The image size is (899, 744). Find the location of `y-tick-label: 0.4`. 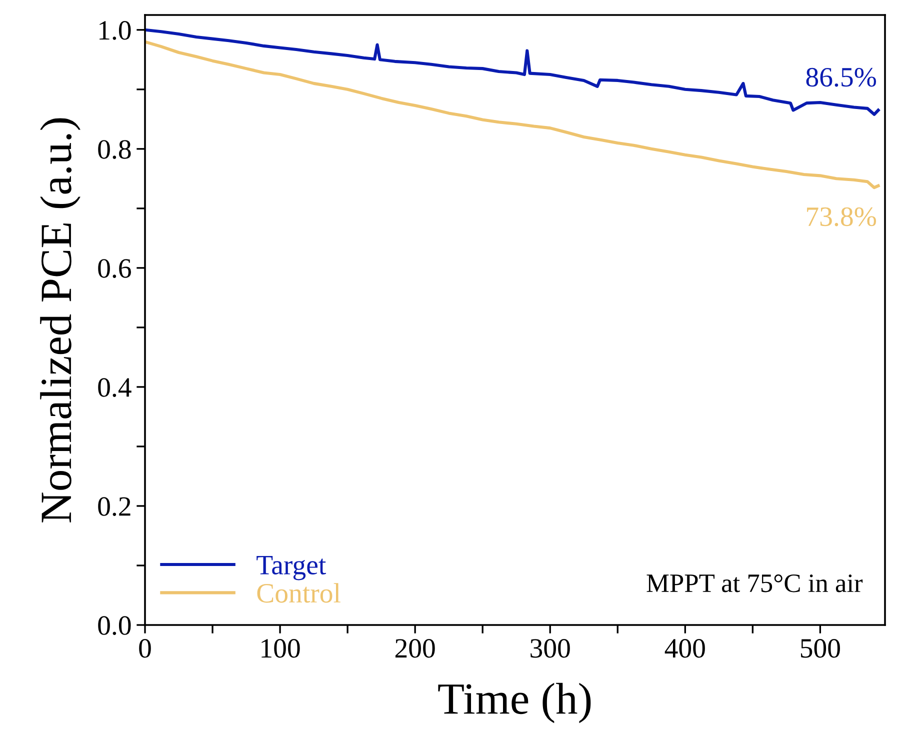

y-tick-label: 0.4 is located at coordinates (115, 387).